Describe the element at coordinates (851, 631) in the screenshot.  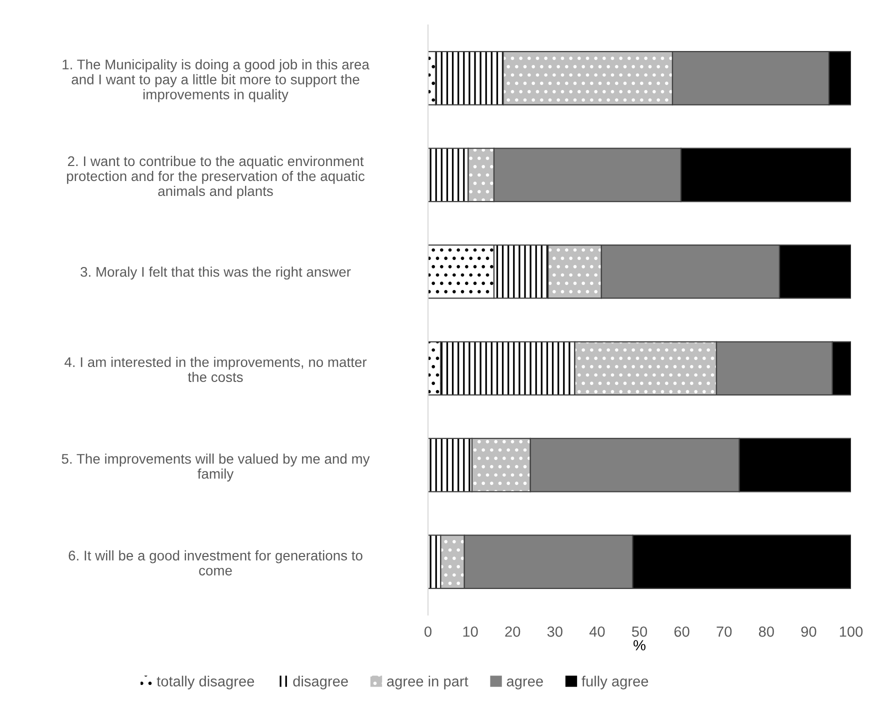
I see `x-tick-label: 100` at that location.